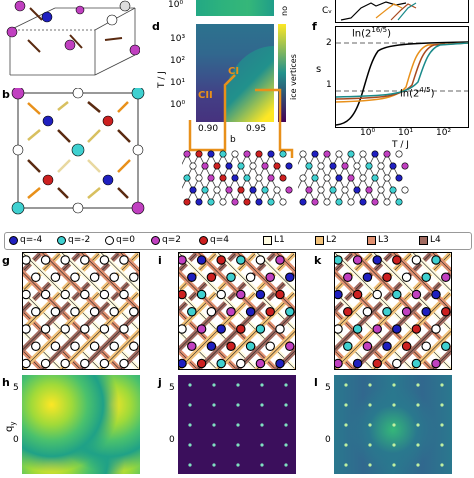 This screenshot has width=474, height=478. Describe the element at coordinates (326, 240) in the screenshot. I see `legend-item-l2: L2` at that location.